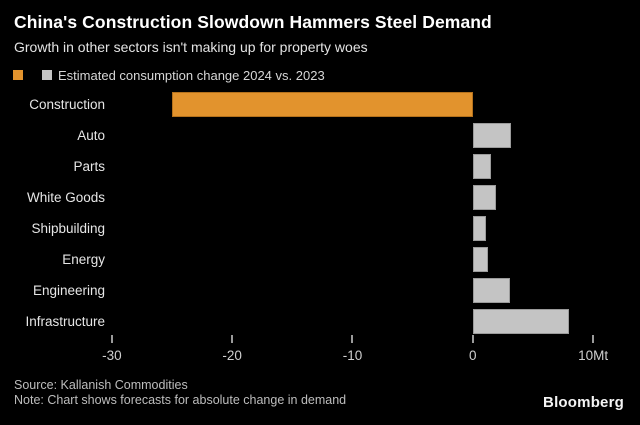 Image resolution: width=640 pixels, height=425 pixels. What do you see at coordinates (352, 355) in the screenshot?
I see `x-axis-label--10: -10` at bounding box center [352, 355].